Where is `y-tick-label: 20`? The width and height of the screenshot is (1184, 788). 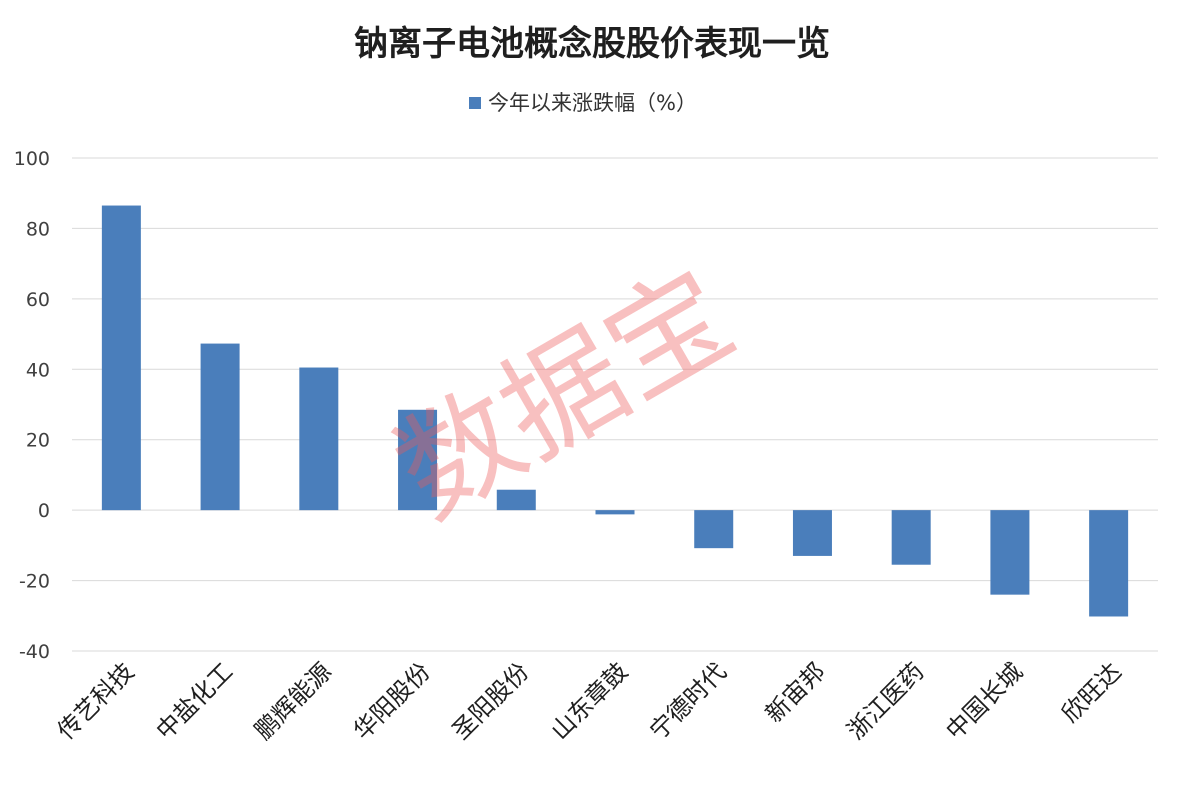
y-tick-label: 20 is located at coordinates (38, 441).